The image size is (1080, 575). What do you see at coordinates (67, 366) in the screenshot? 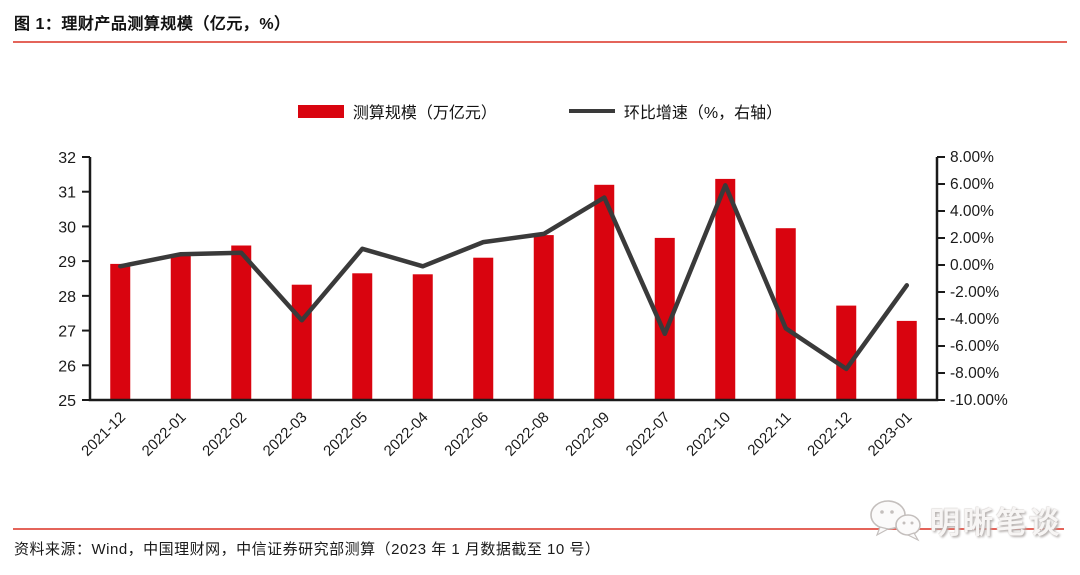
I see `left-axis-label: 26` at bounding box center [67, 366].